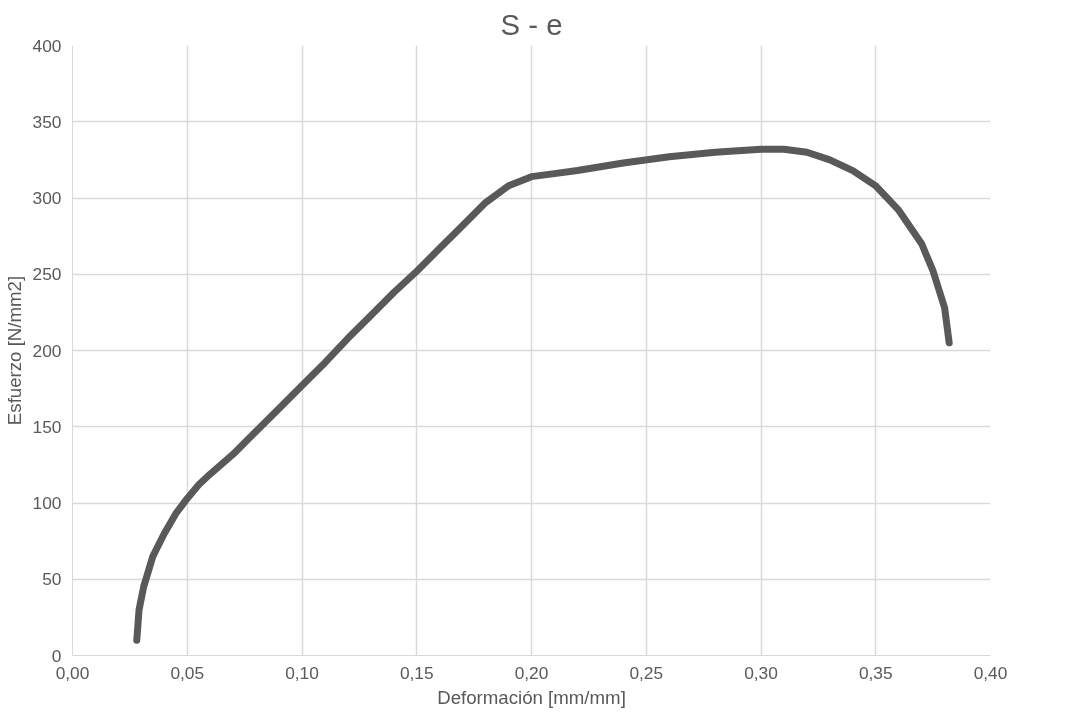  Describe the element at coordinates (187, 672) in the screenshot. I see `x-tick-label: 0,05` at that location.